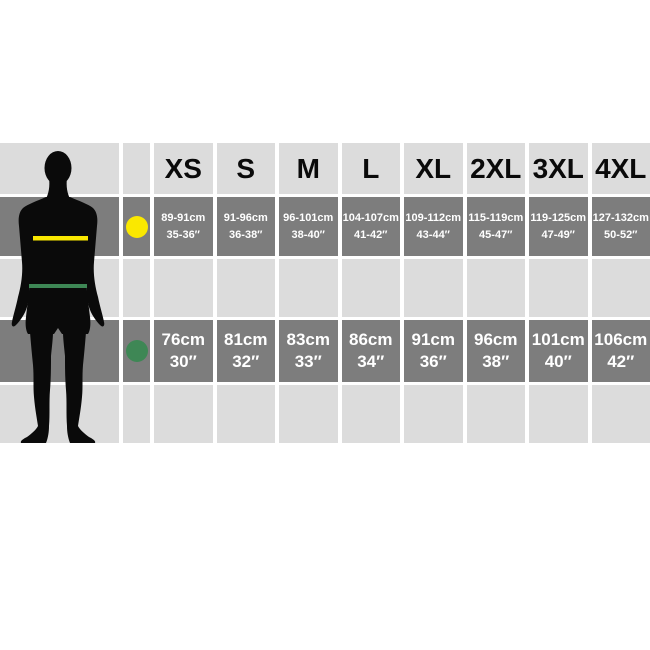 The image size is (650, 650). I want to click on marker-column-header-cell, so click(136, 168).